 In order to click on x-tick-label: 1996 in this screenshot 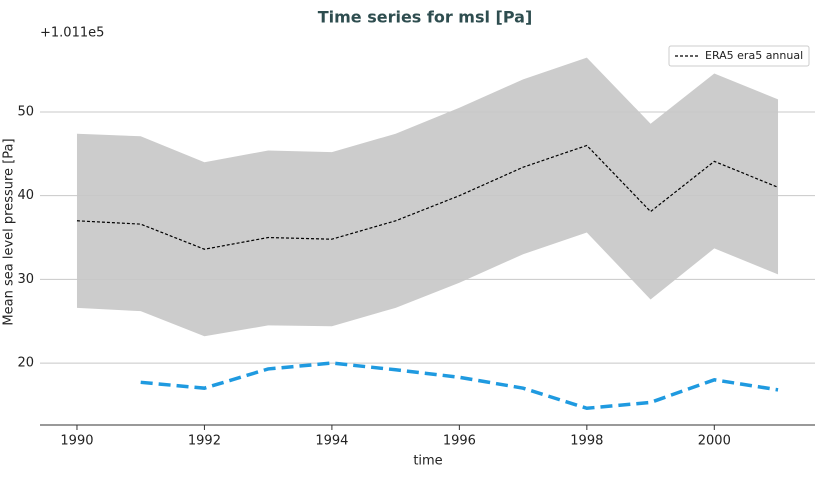, I will do `click(459, 441)`.